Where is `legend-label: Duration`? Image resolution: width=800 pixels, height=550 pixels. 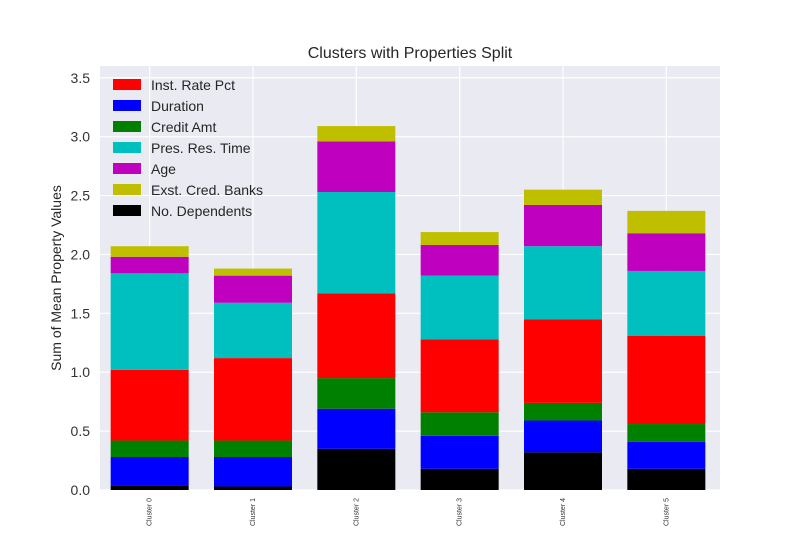 legend-label: Duration is located at coordinates (177, 106).